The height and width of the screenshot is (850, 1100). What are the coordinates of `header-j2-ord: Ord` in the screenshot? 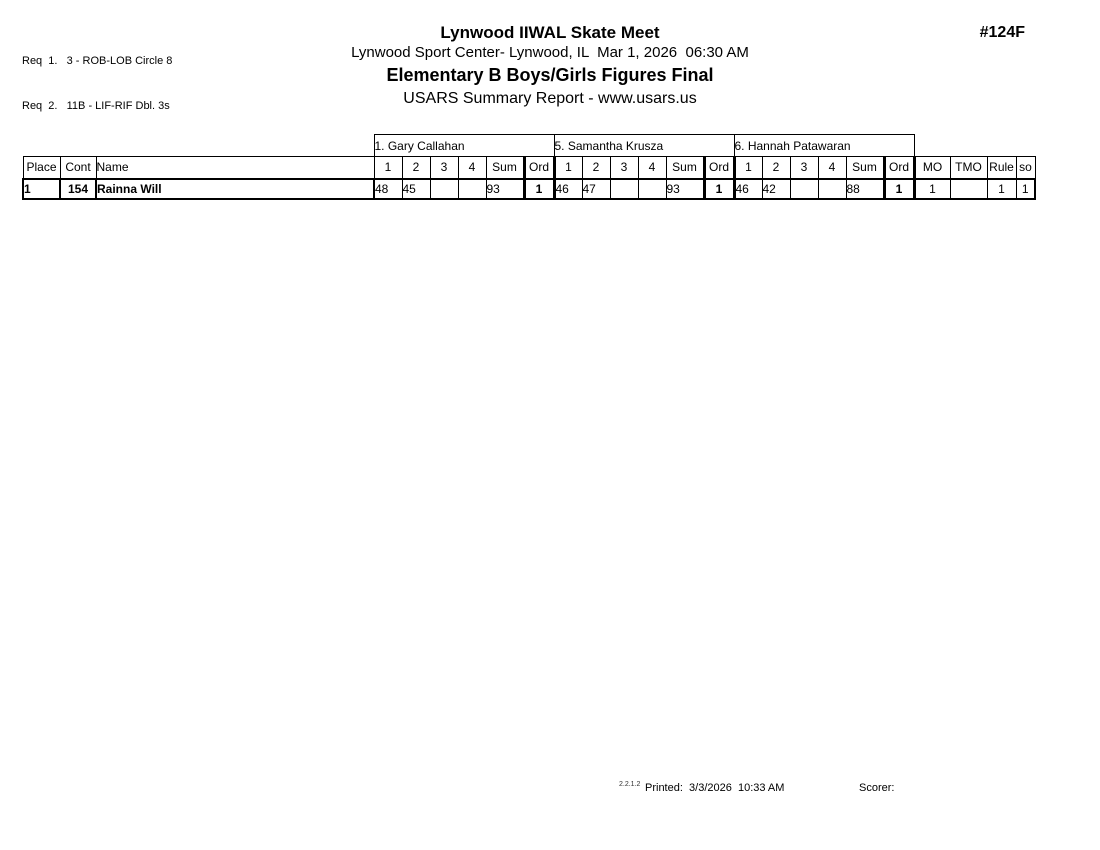 It's located at (719, 167).